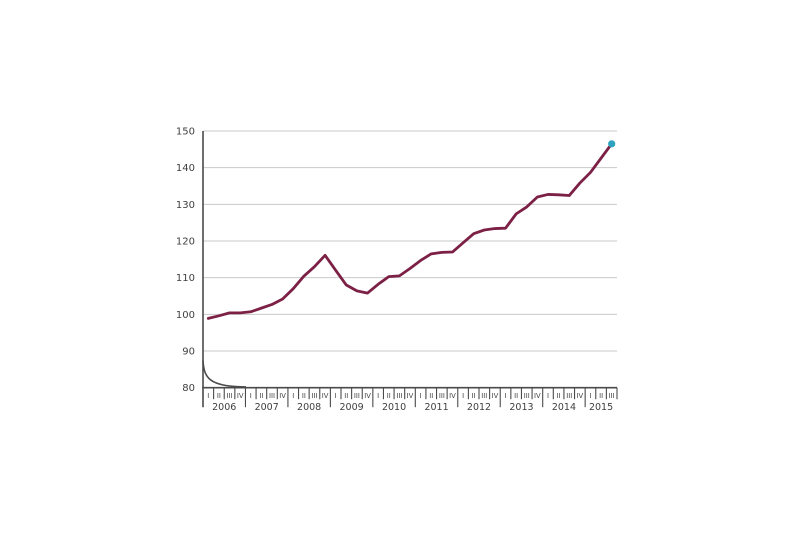  Describe the element at coordinates (188, 352) in the screenshot. I see `y-tick-label: 90` at that location.